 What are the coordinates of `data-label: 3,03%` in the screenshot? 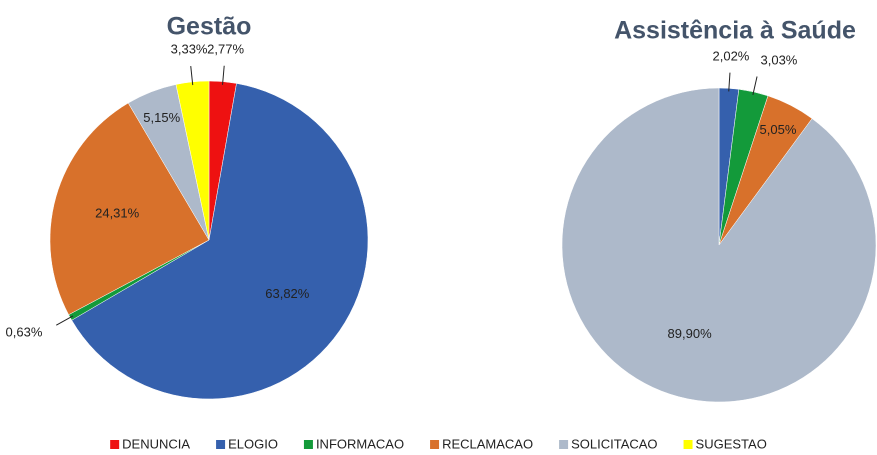 It's located at (779, 60).